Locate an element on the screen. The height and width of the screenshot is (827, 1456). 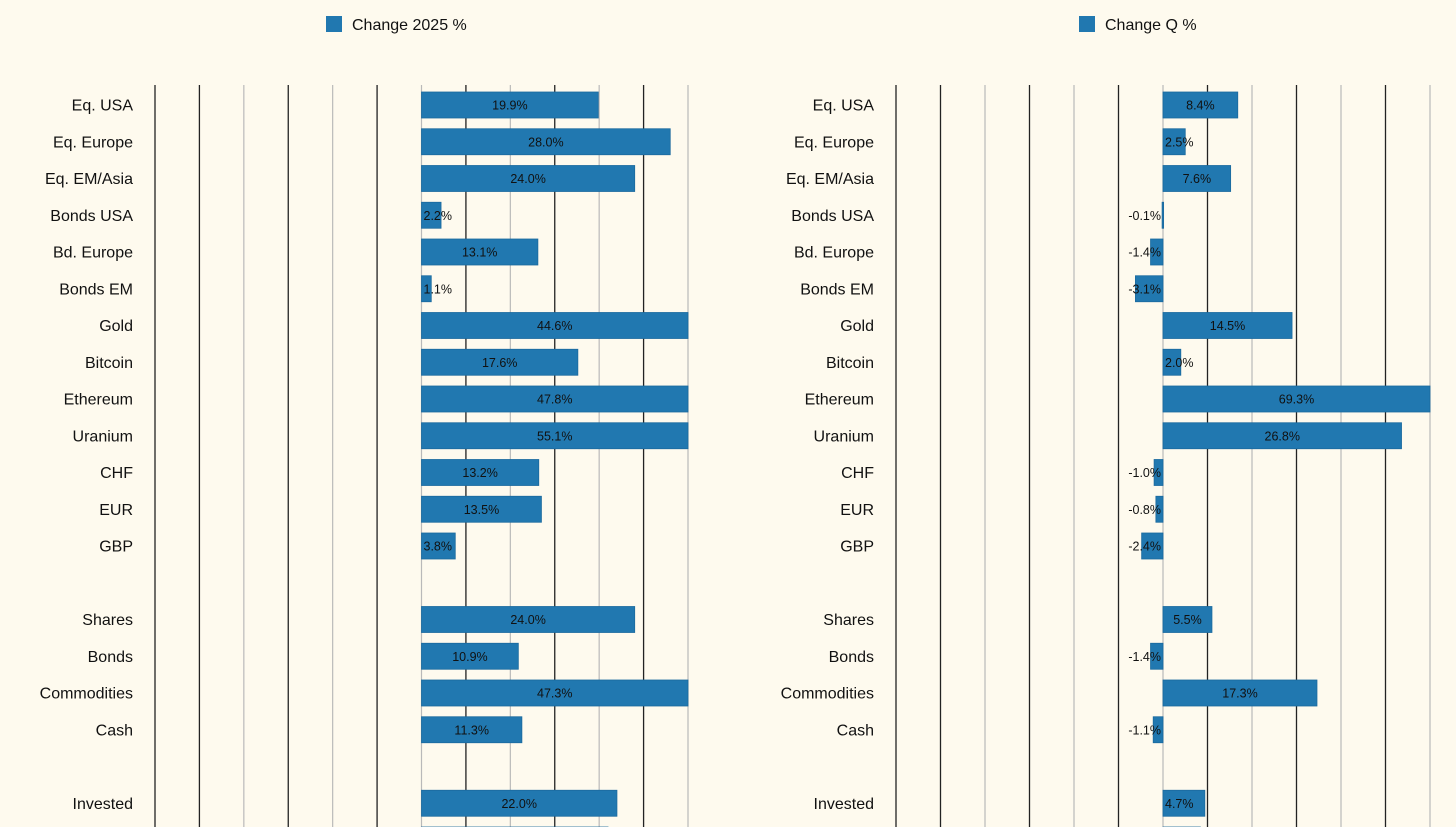
data-label: 19.9% is located at coordinates (509, 106).